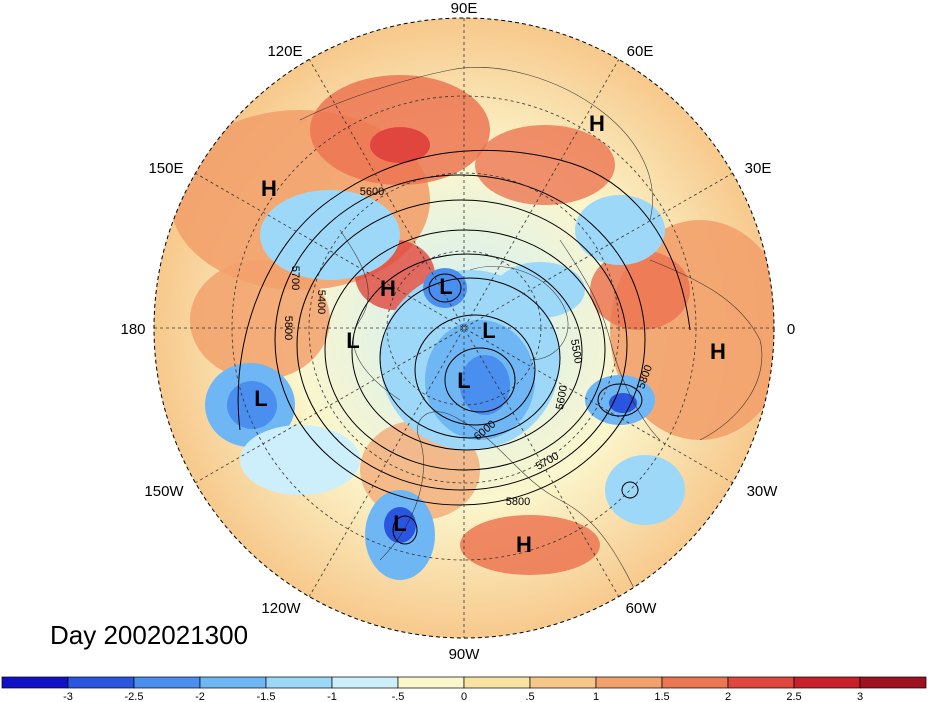 The width and height of the screenshot is (928, 702). Describe the element at coordinates (640, 51) in the screenshot. I see `lon-label-60e: 60E` at that location.